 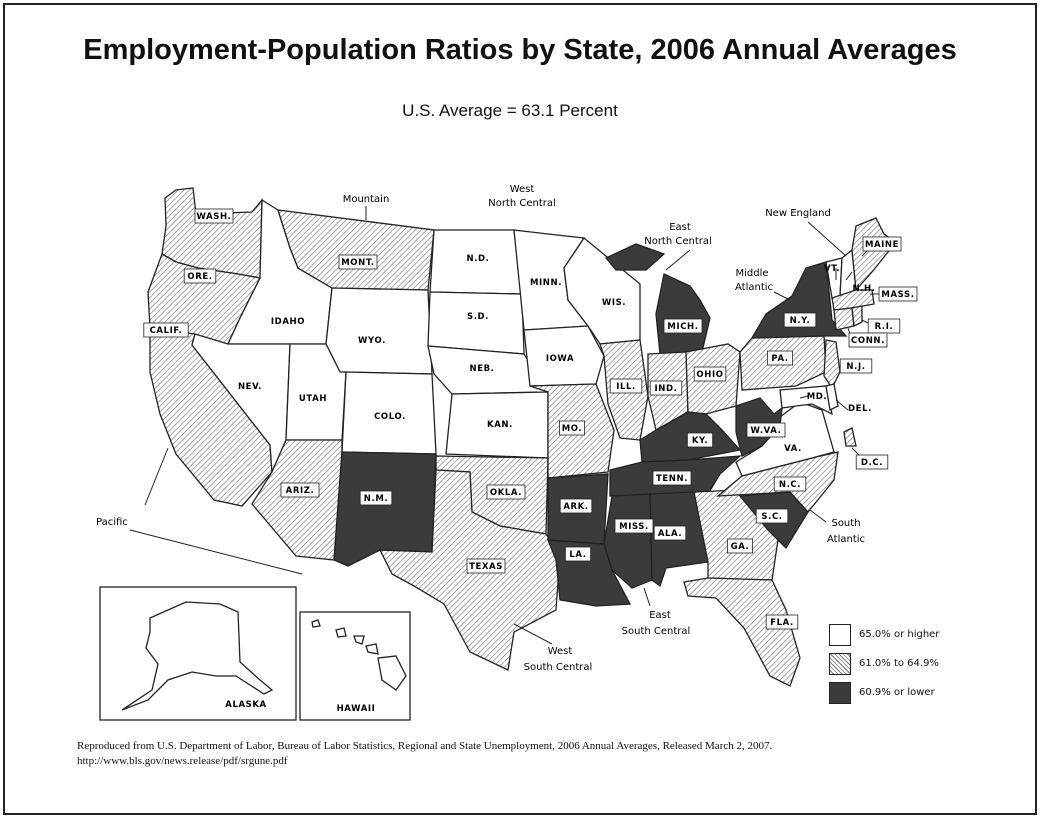 I want to click on state-label-text: FLA., so click(x=782, y=623).